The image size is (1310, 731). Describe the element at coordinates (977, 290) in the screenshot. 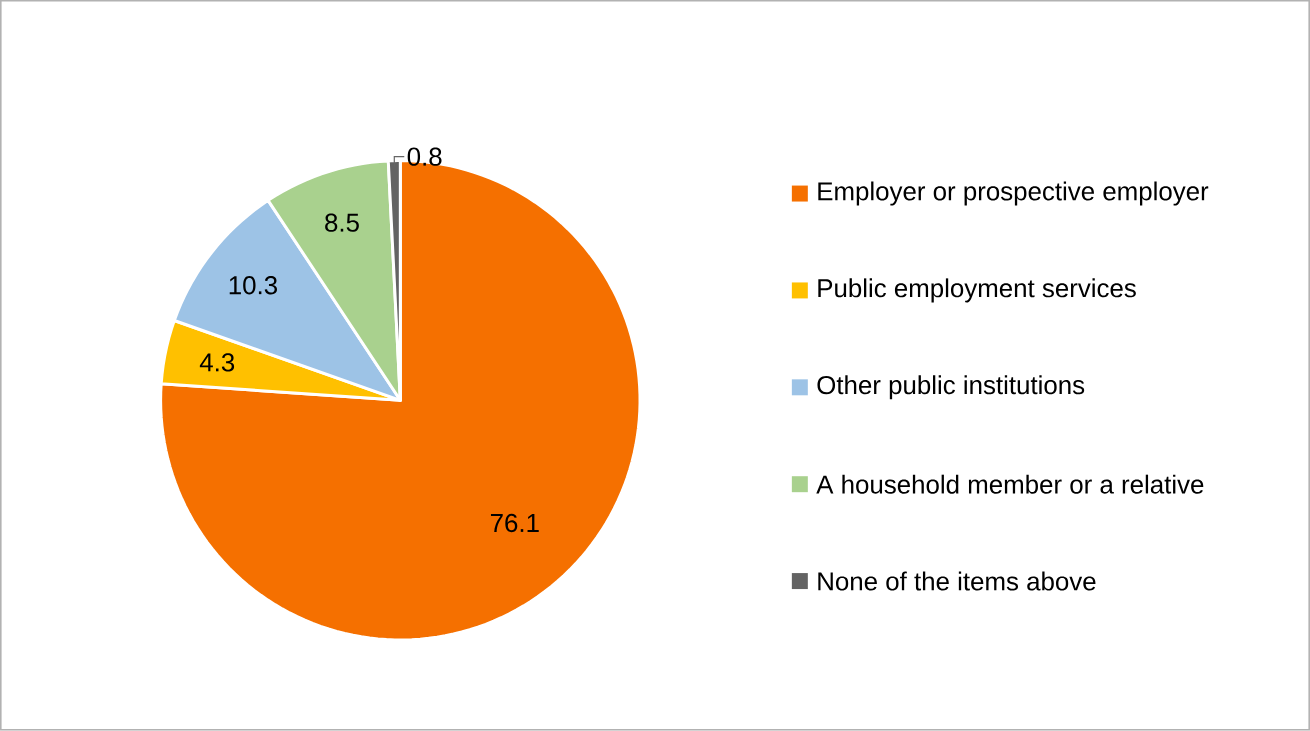

I see `legend-label: Public employment services` at that location.